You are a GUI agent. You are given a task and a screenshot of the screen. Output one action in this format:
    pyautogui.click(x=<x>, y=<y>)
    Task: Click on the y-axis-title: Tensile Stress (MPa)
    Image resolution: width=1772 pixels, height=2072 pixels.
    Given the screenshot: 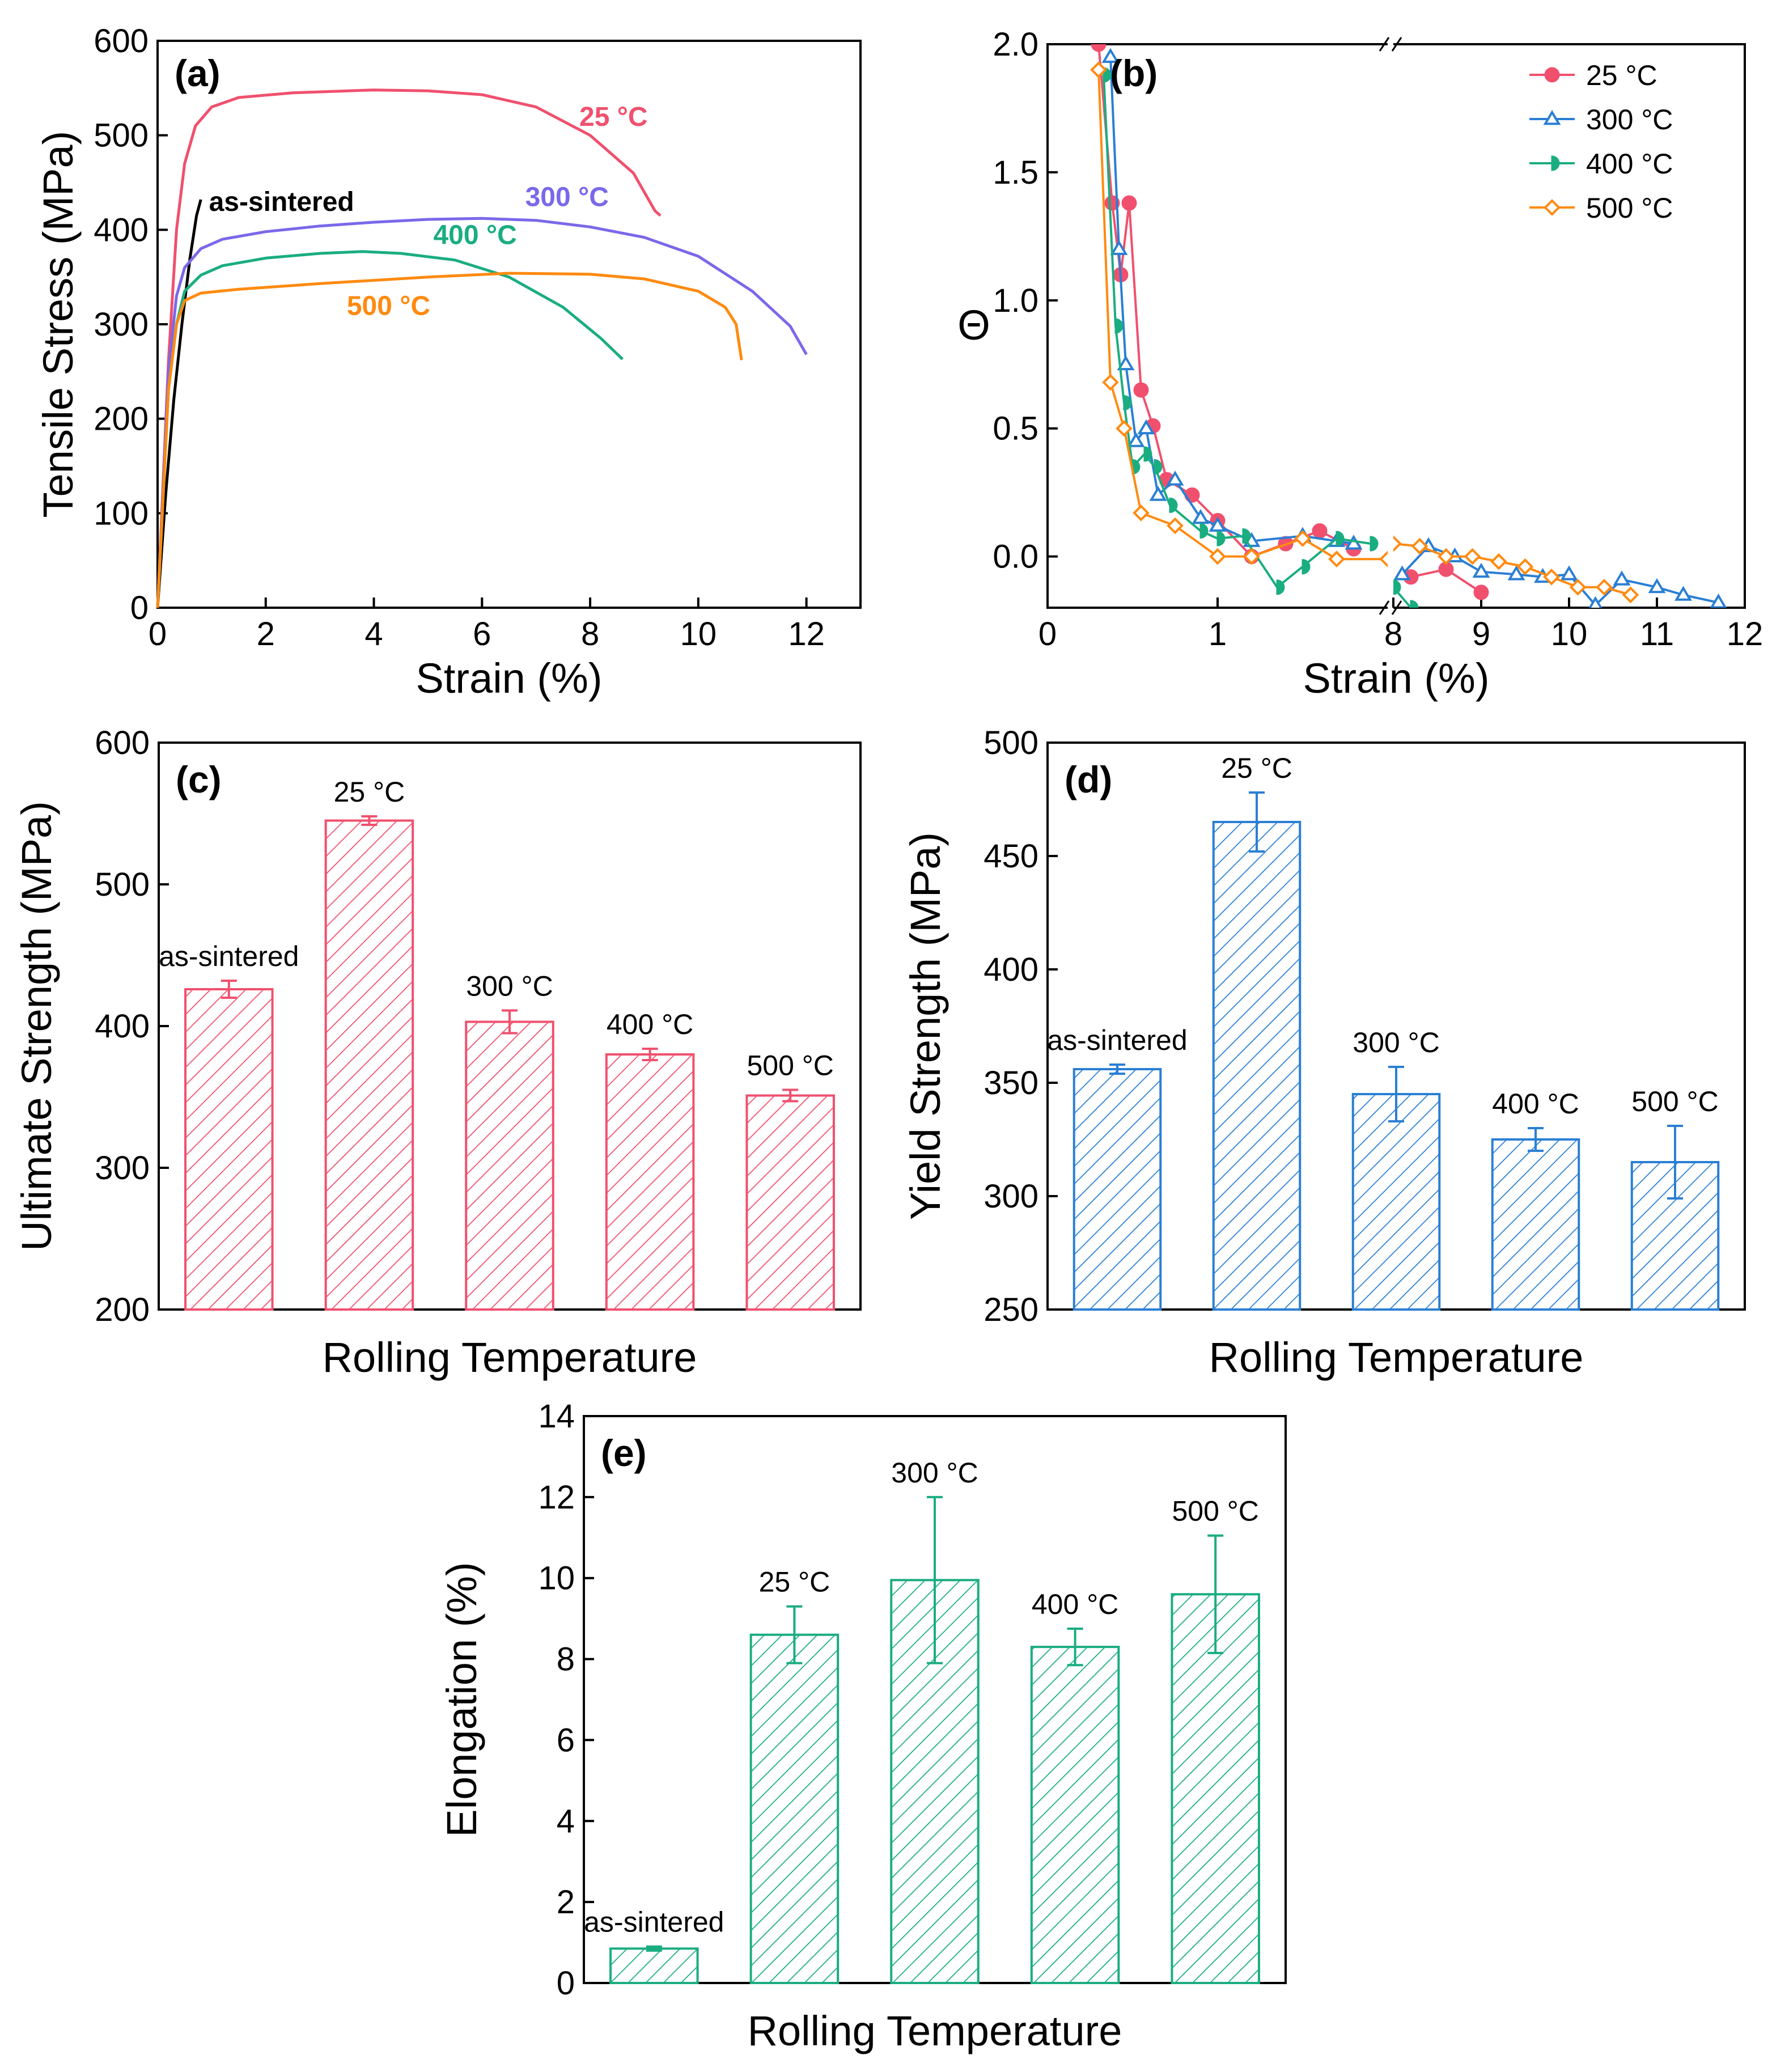 What is the action you would take?
    pyautogui.click(x=58, y=324)
    